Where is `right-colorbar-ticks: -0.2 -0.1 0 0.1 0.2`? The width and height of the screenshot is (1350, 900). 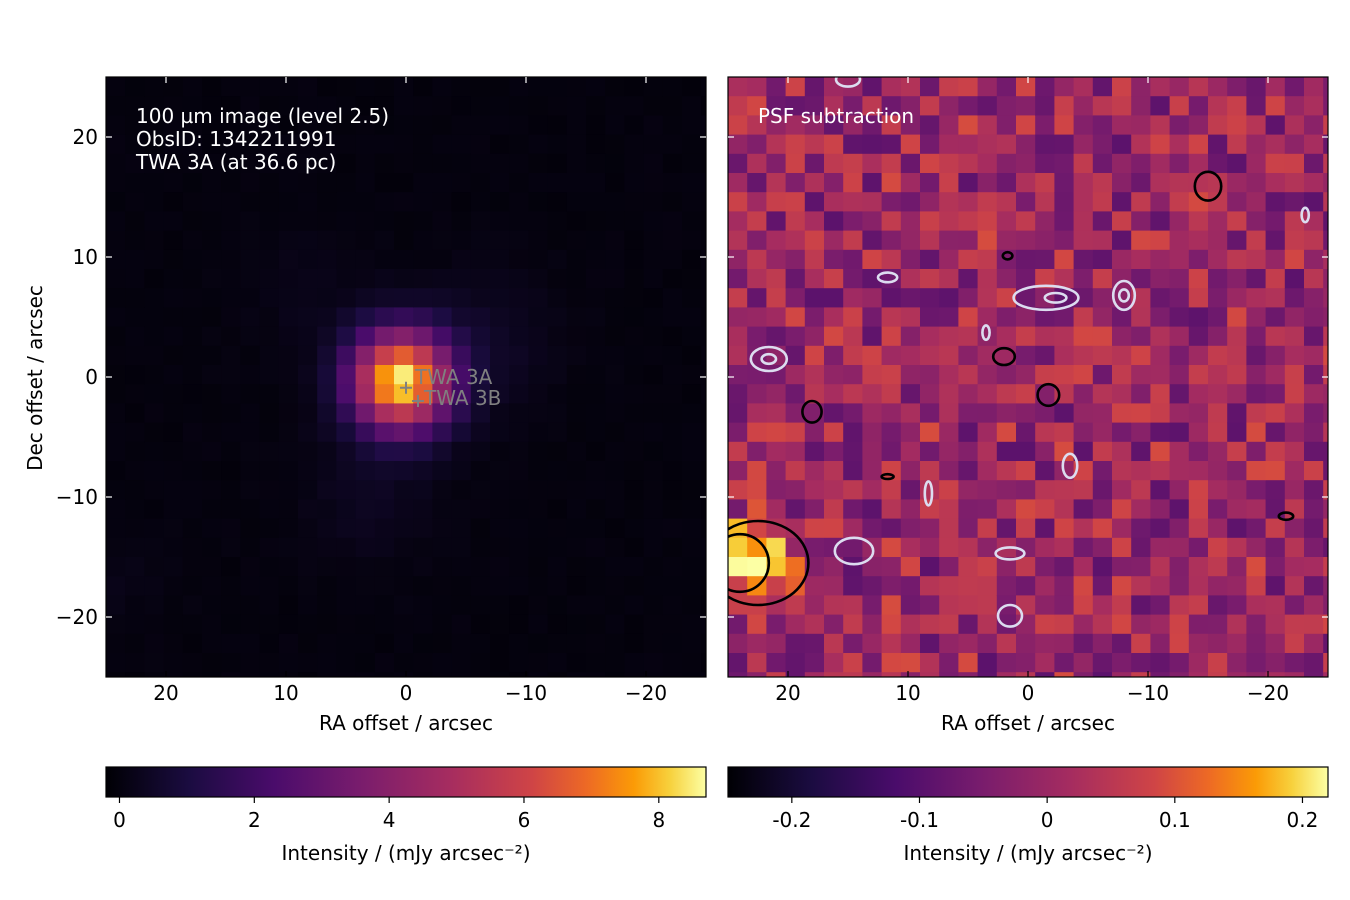 right-colorbar-ticks: -0.2 -0.1 0 0.1 0.2 is located at coordinates (1045, 814).